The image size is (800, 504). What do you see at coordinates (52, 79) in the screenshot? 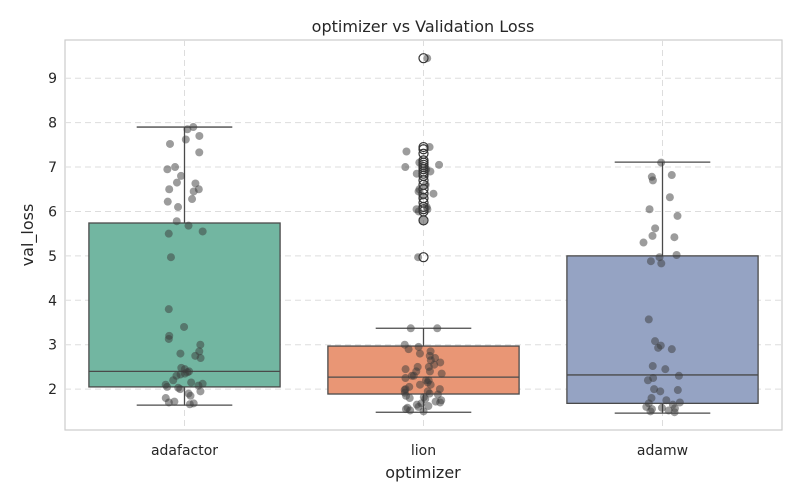
I see `y-tick-label: 9` at bounding box center [52, 79].